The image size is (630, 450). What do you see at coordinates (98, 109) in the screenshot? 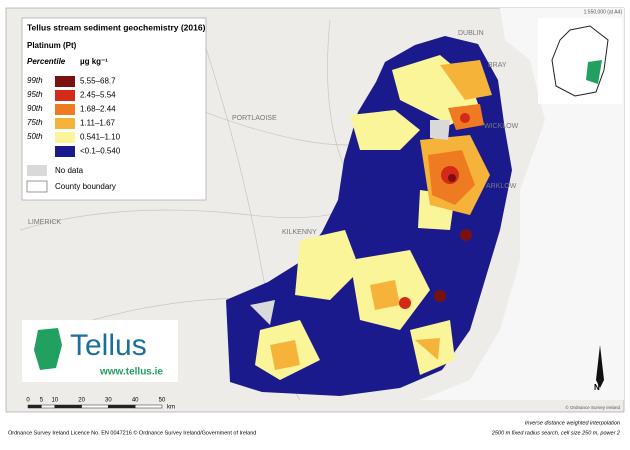
I see `legend-range: 1.68–2.44` at bounding box center [98, 109].